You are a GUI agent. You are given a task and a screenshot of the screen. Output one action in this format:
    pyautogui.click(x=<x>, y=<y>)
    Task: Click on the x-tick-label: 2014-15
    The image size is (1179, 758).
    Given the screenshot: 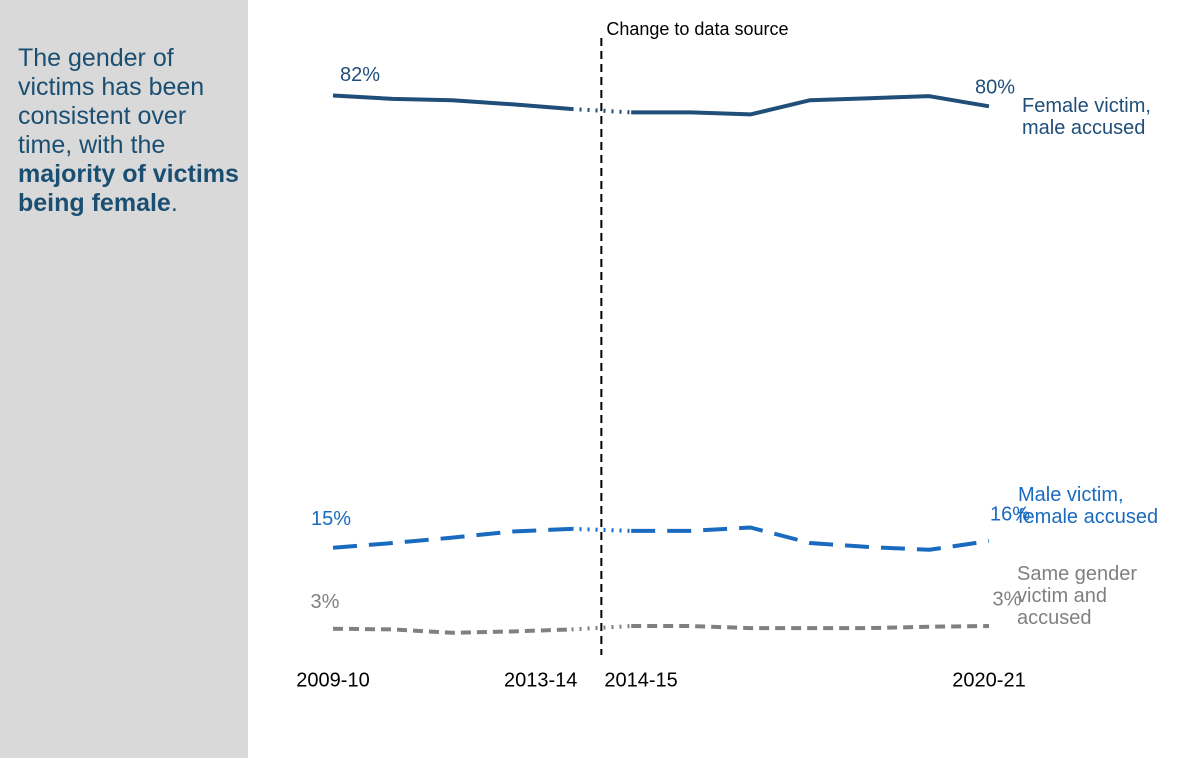 What is the action you would take?
    pyautogui.click(x=640, y=680)
    